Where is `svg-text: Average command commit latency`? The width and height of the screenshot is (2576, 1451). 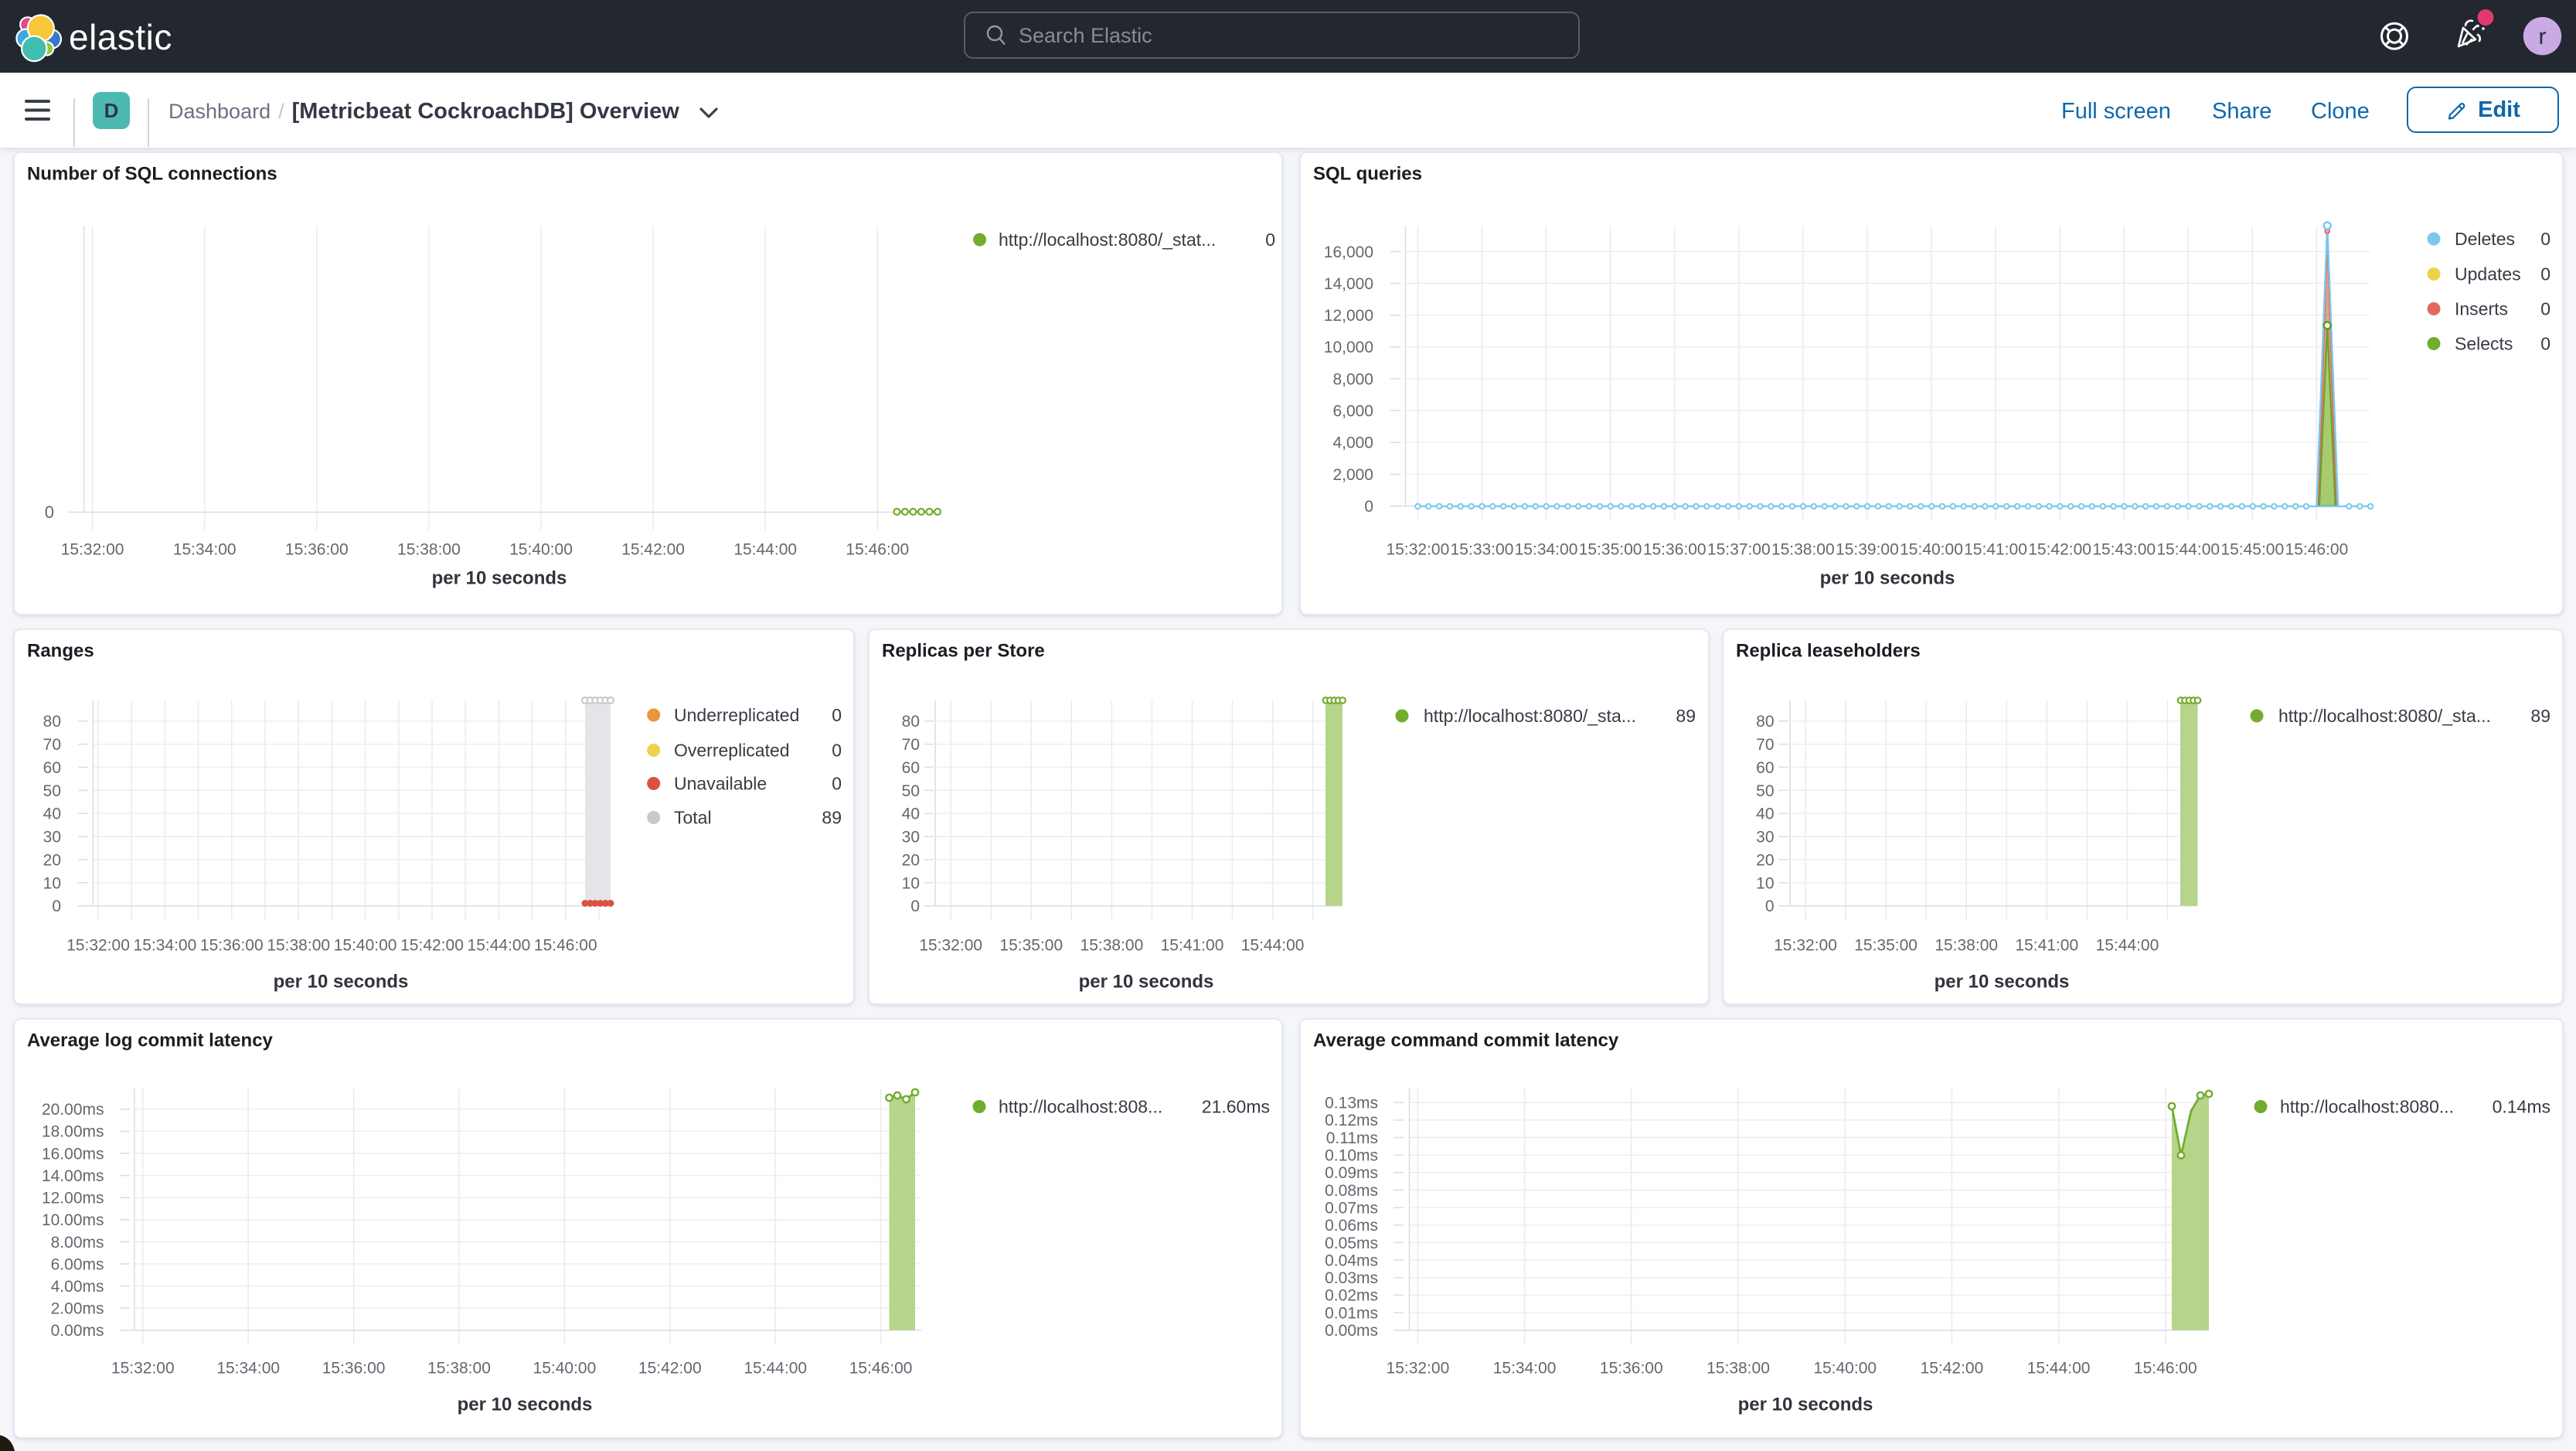
svg-text: Average command commit latency is located at coordinates (1466, 1040).